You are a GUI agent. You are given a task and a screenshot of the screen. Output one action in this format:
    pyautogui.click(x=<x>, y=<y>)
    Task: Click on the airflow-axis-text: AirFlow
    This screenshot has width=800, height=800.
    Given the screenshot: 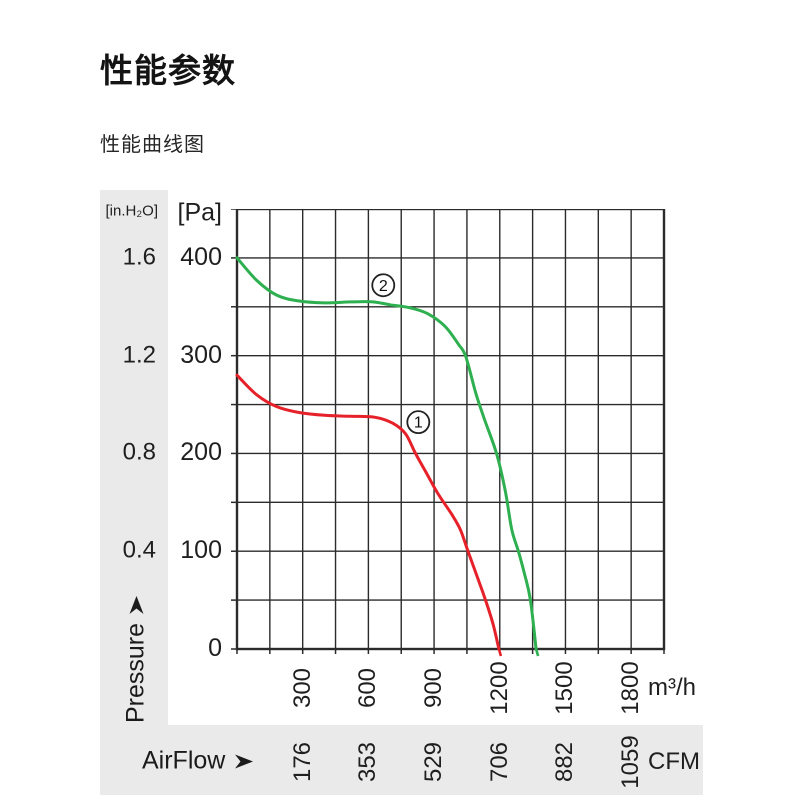 What is the action you would take?
    pyautogui.click(x=184, y=760)
    